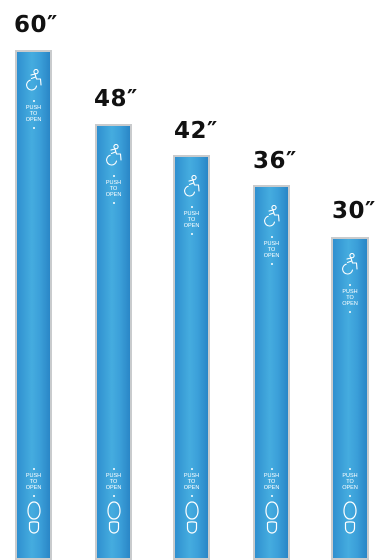  What do you see at coordinates (350, 398) in the screenshot?
I see `push-plate-30: PUSH TO OPEN PUSH TO OPEN` at bounding box center [350, 398].